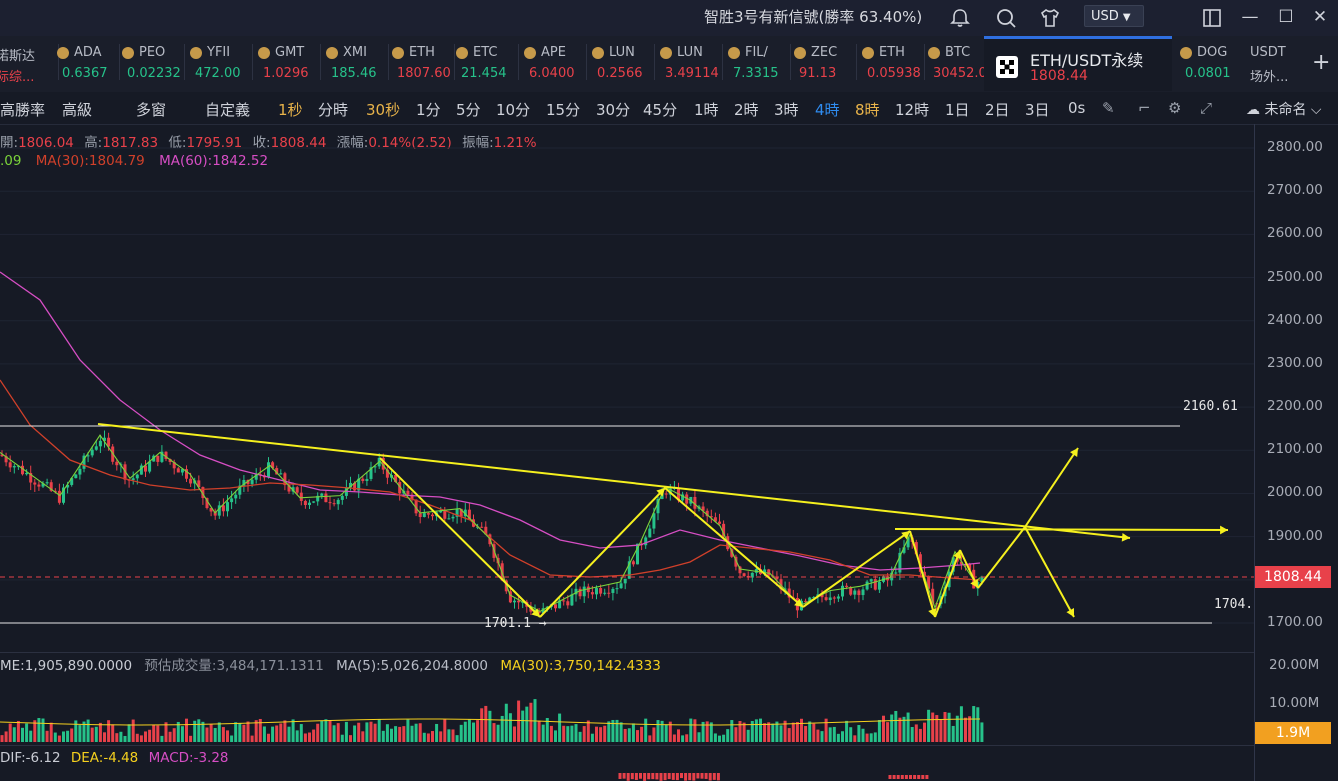 This screenshot has height=781, width=1338. I want to click on ticker-name: ADA, so click(88, 52).